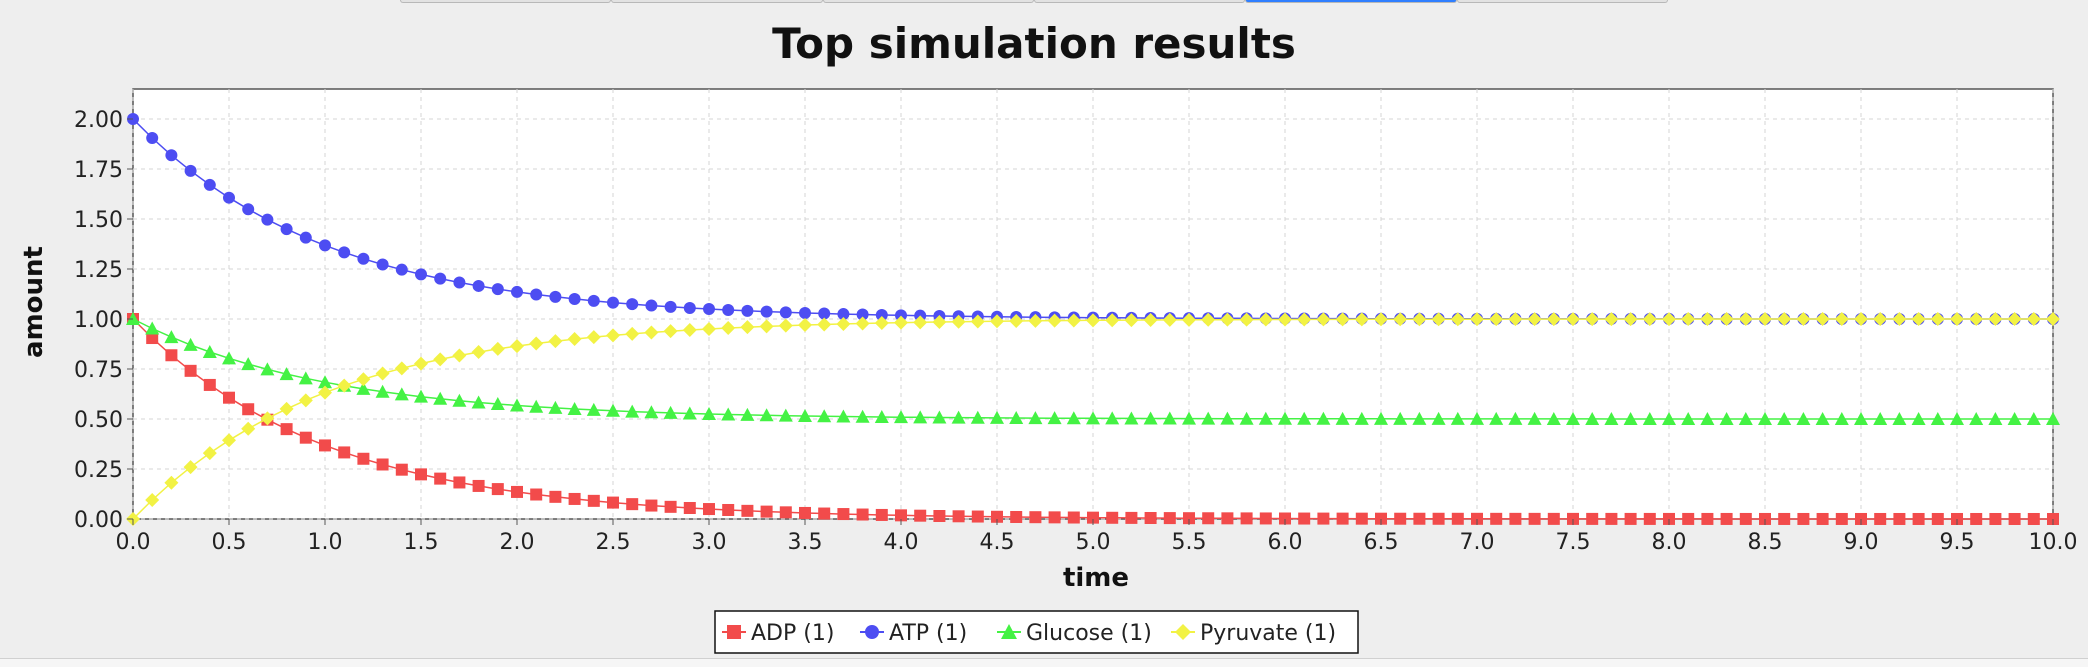 The image size is (2088, 667). Describe the element at coordinates (1096, 578) in the screenshot. I see `x-axis-label: time` at that location.